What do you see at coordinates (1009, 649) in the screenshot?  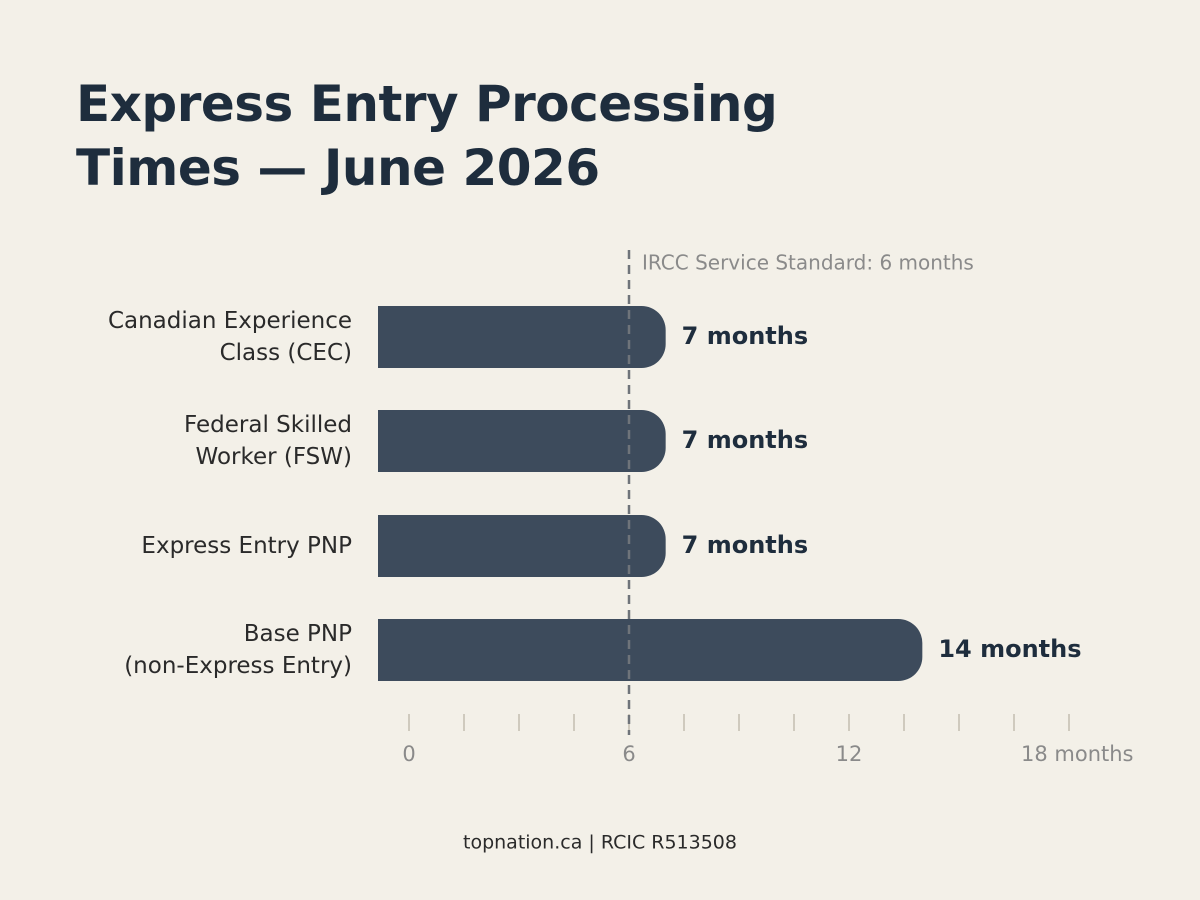 I see `value-label: 14 months` at bounding box center [1009, 649].